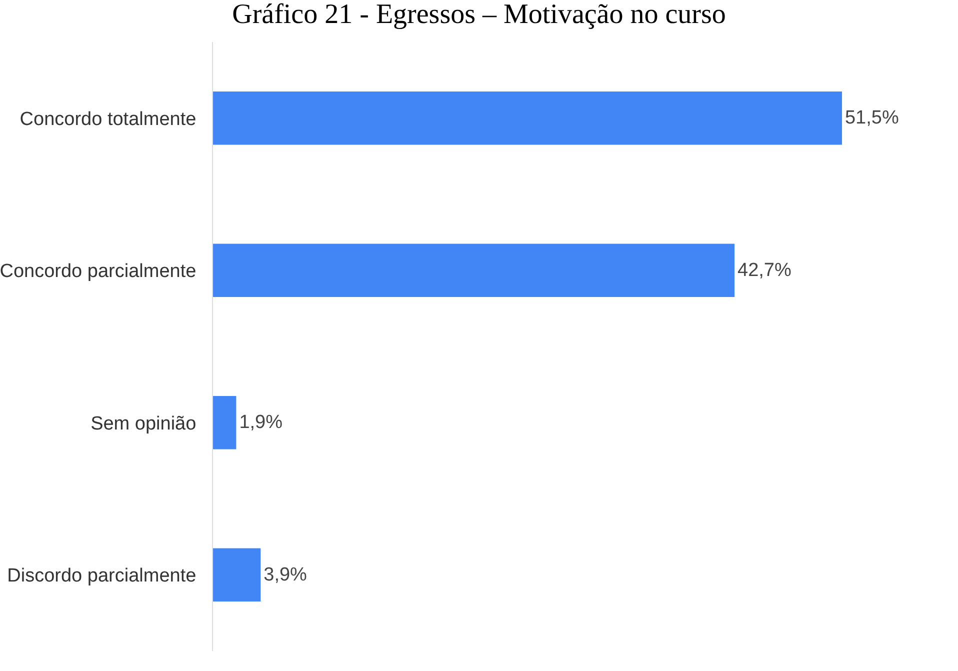 This screenshot has width=958, height=671. What do you see at coordinates (101, 576) in the screenshot?
I see `y-tick-label: Discordo parcialmente` at bounding box center [101, 576].